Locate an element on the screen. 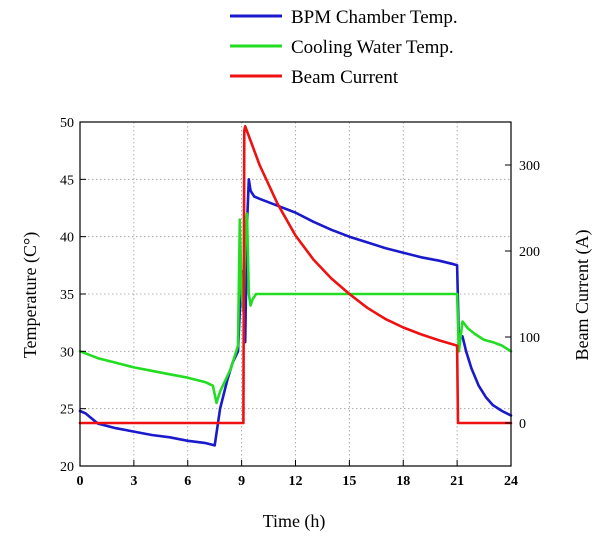 This screenshot has width=599, height=537. x-tick-label: 18 is located at coordinates (403, 481).